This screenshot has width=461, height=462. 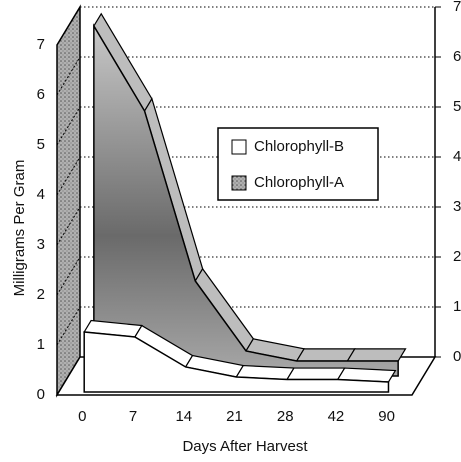 What do you see at coordinates (41, 244) in the screenshot?
I see `y-tick-label: 3` at bounding box center [41, 244].